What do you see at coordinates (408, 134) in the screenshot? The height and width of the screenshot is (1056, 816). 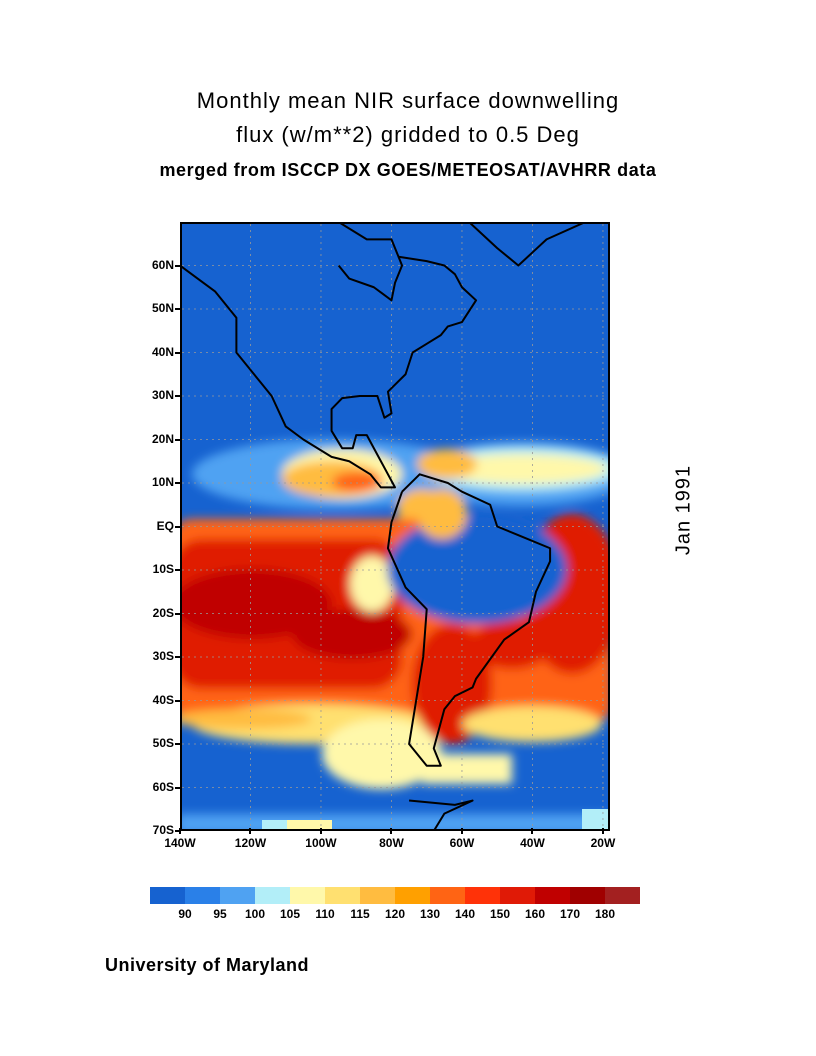 I see `title-line-2: flux (w/m**2) gridded to 0.5 Deg` at bounding box center [408, 134].